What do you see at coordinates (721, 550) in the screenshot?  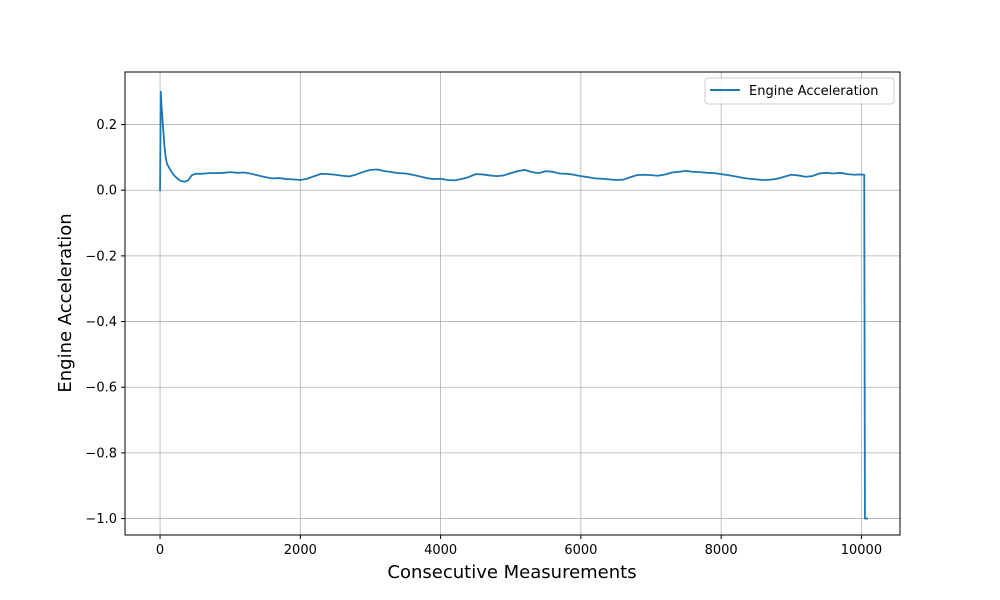 I see `x-tick-label: 8000` at bounding box center [721, 550].